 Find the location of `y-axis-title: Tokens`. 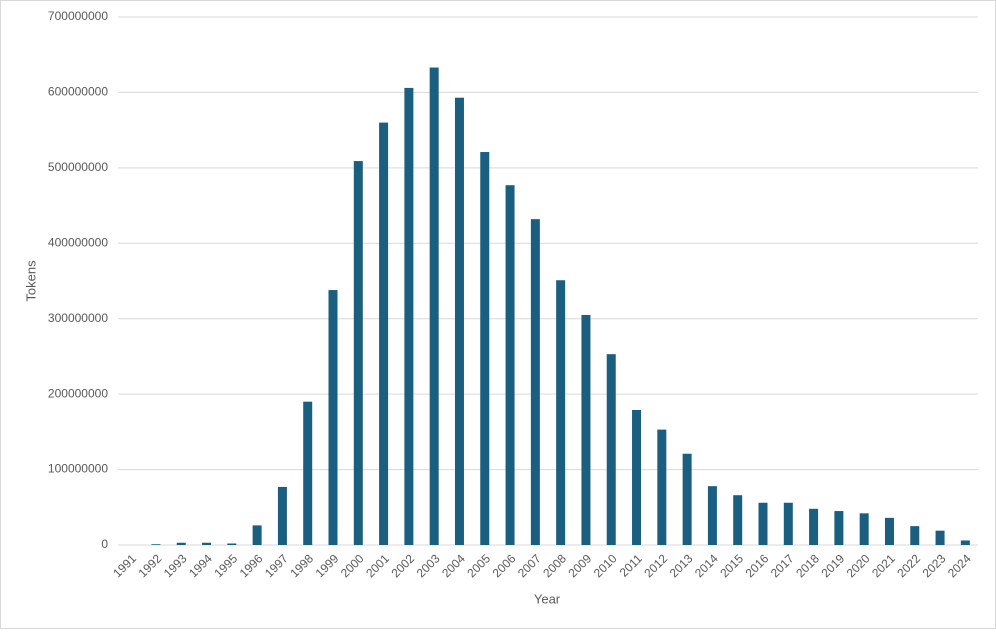

y-axis-title: Tokens is located at coordinates (30, 281).